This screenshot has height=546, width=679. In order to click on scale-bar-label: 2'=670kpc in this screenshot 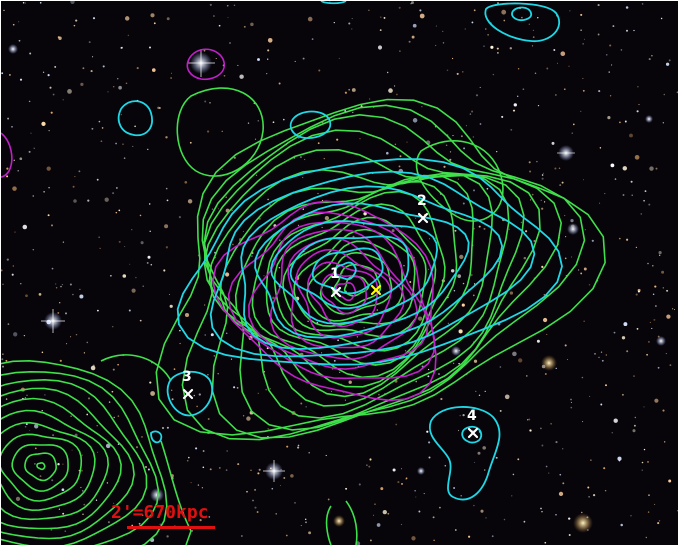, I will do `click(160, 512)`.